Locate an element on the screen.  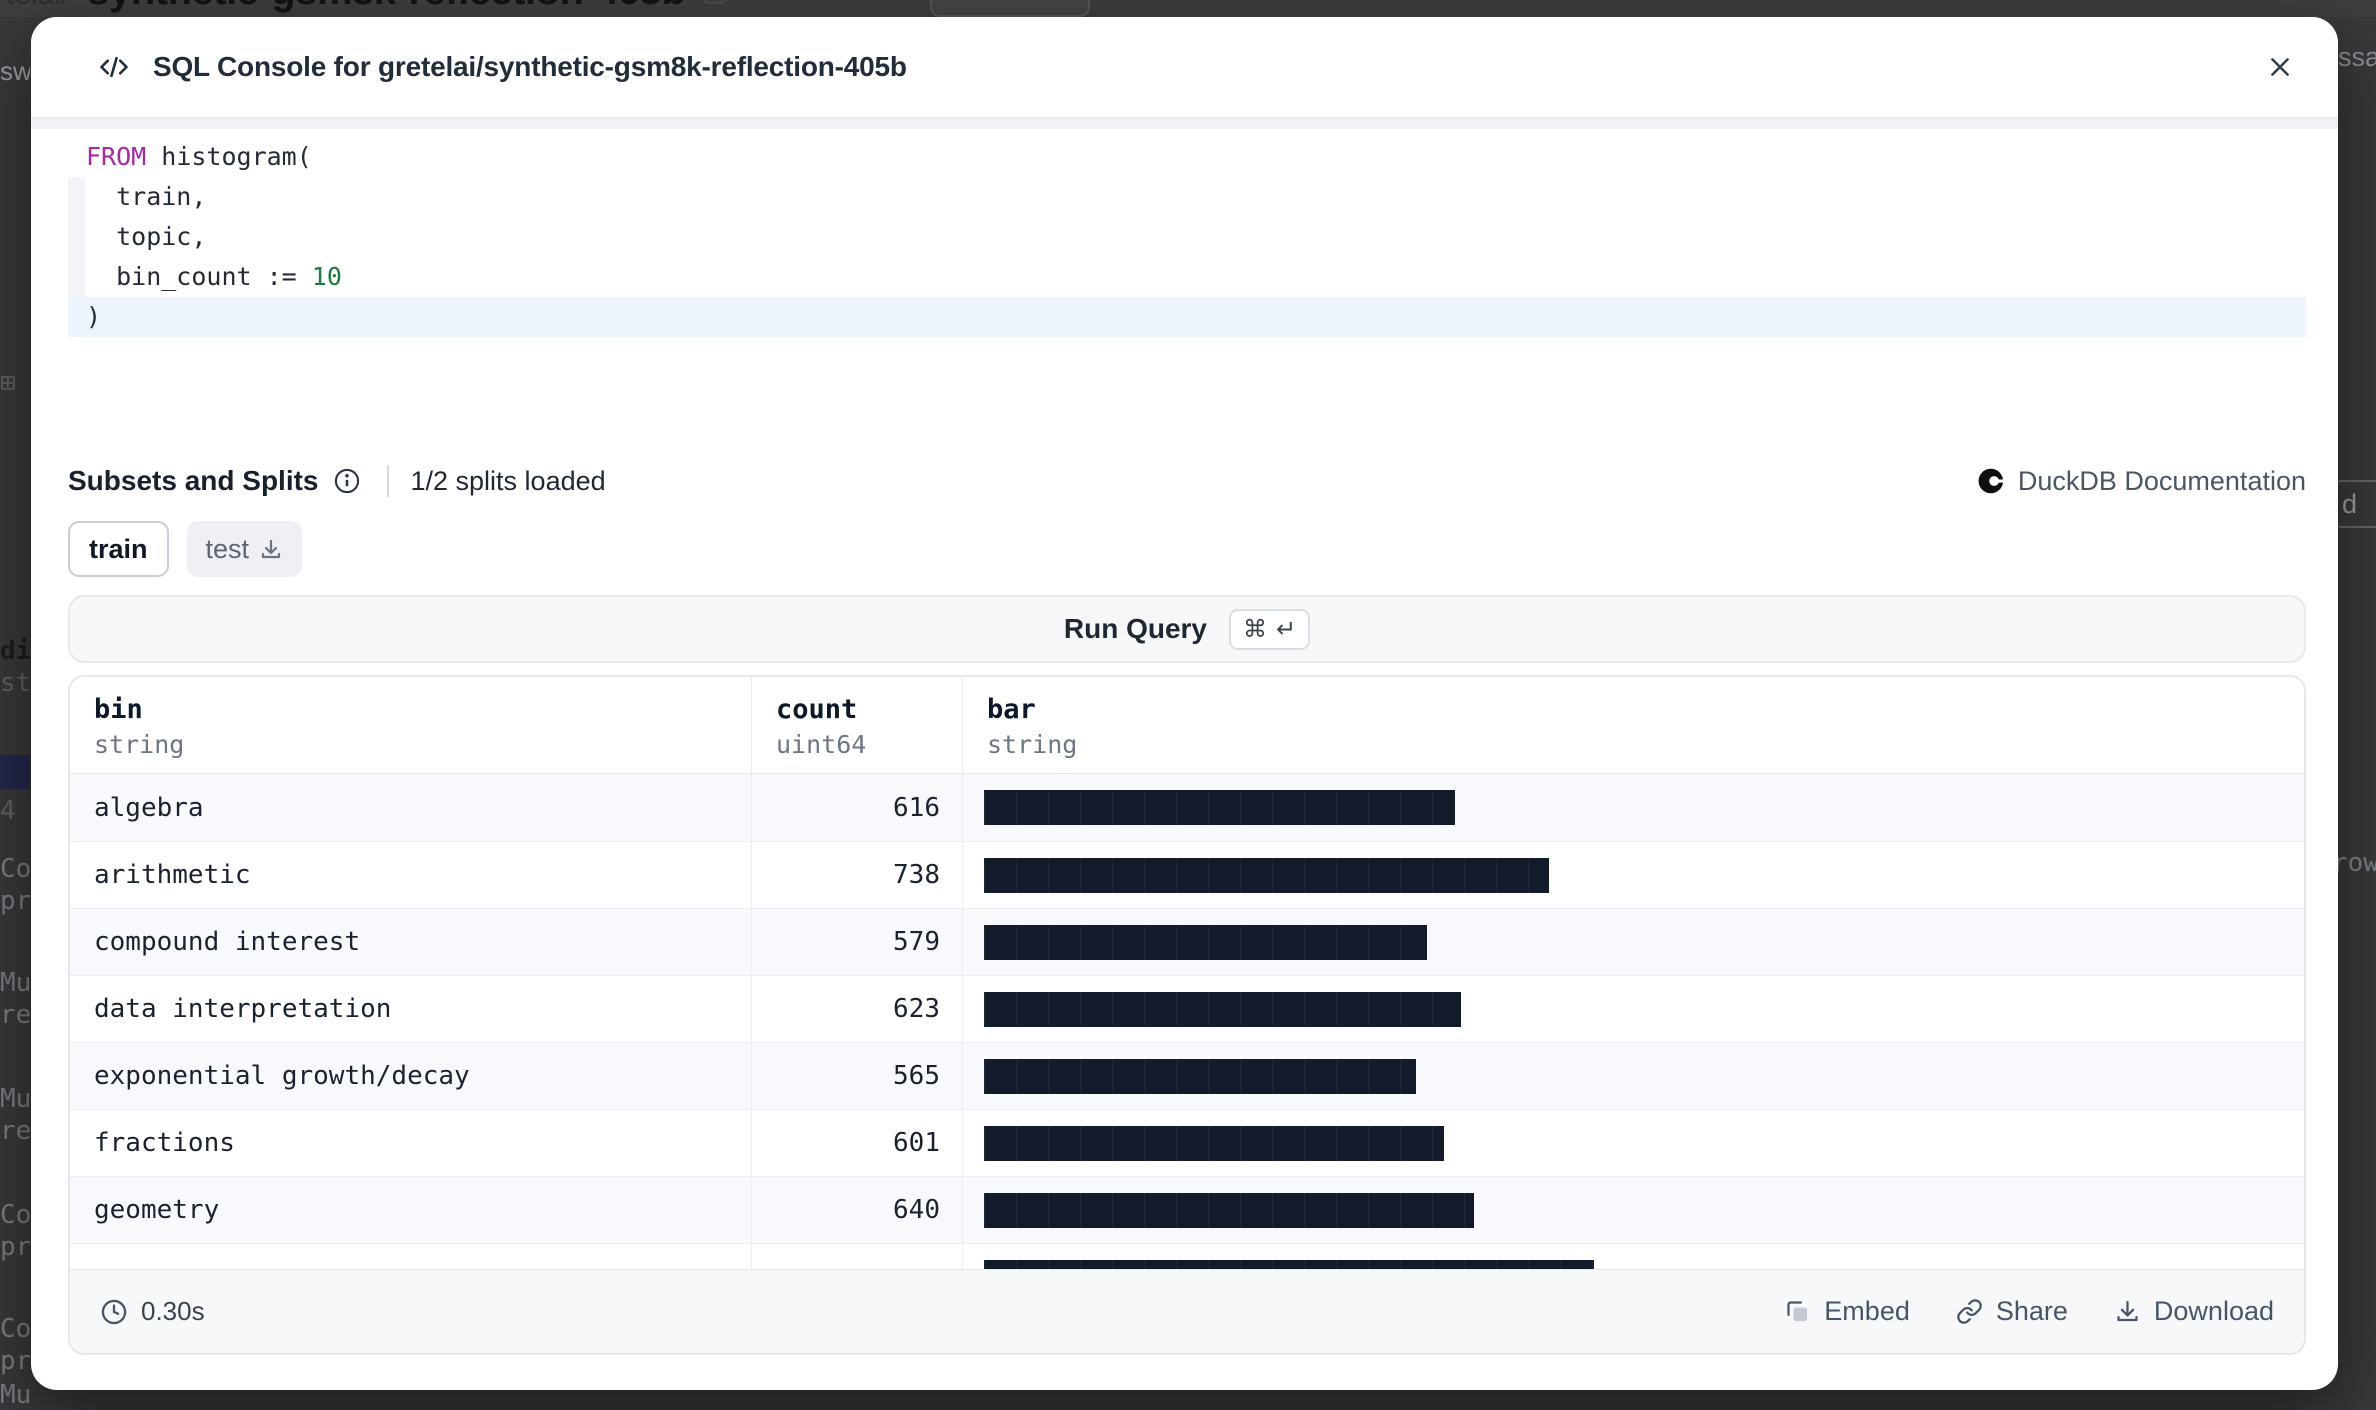
table-row: exponential growth/decay 565 is located at coordinates (1187, 1075).